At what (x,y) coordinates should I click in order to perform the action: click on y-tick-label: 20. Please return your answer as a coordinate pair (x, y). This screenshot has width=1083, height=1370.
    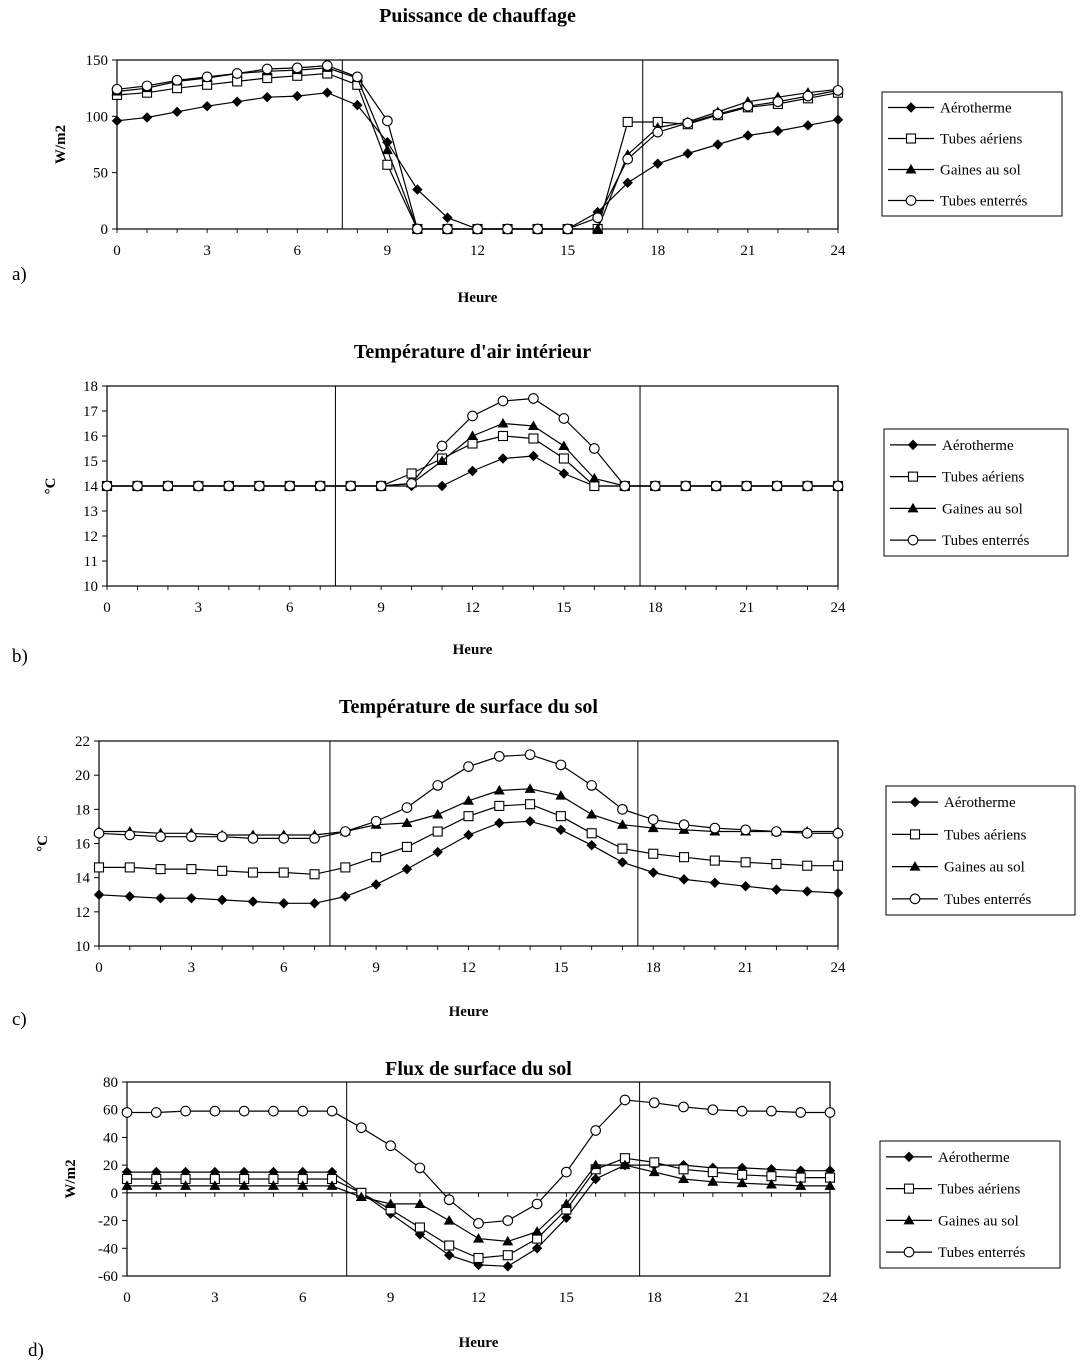
    Looking at the image, I should click on (110, 1166).